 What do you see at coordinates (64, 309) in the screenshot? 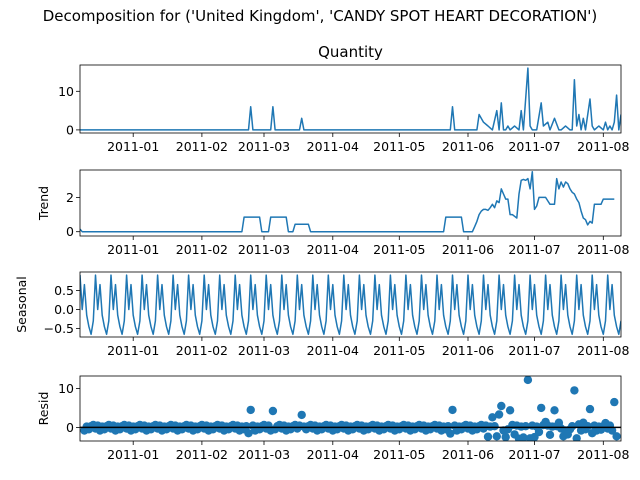
I see `y-tick-label: 0.0` at bounding box center [64, 309].